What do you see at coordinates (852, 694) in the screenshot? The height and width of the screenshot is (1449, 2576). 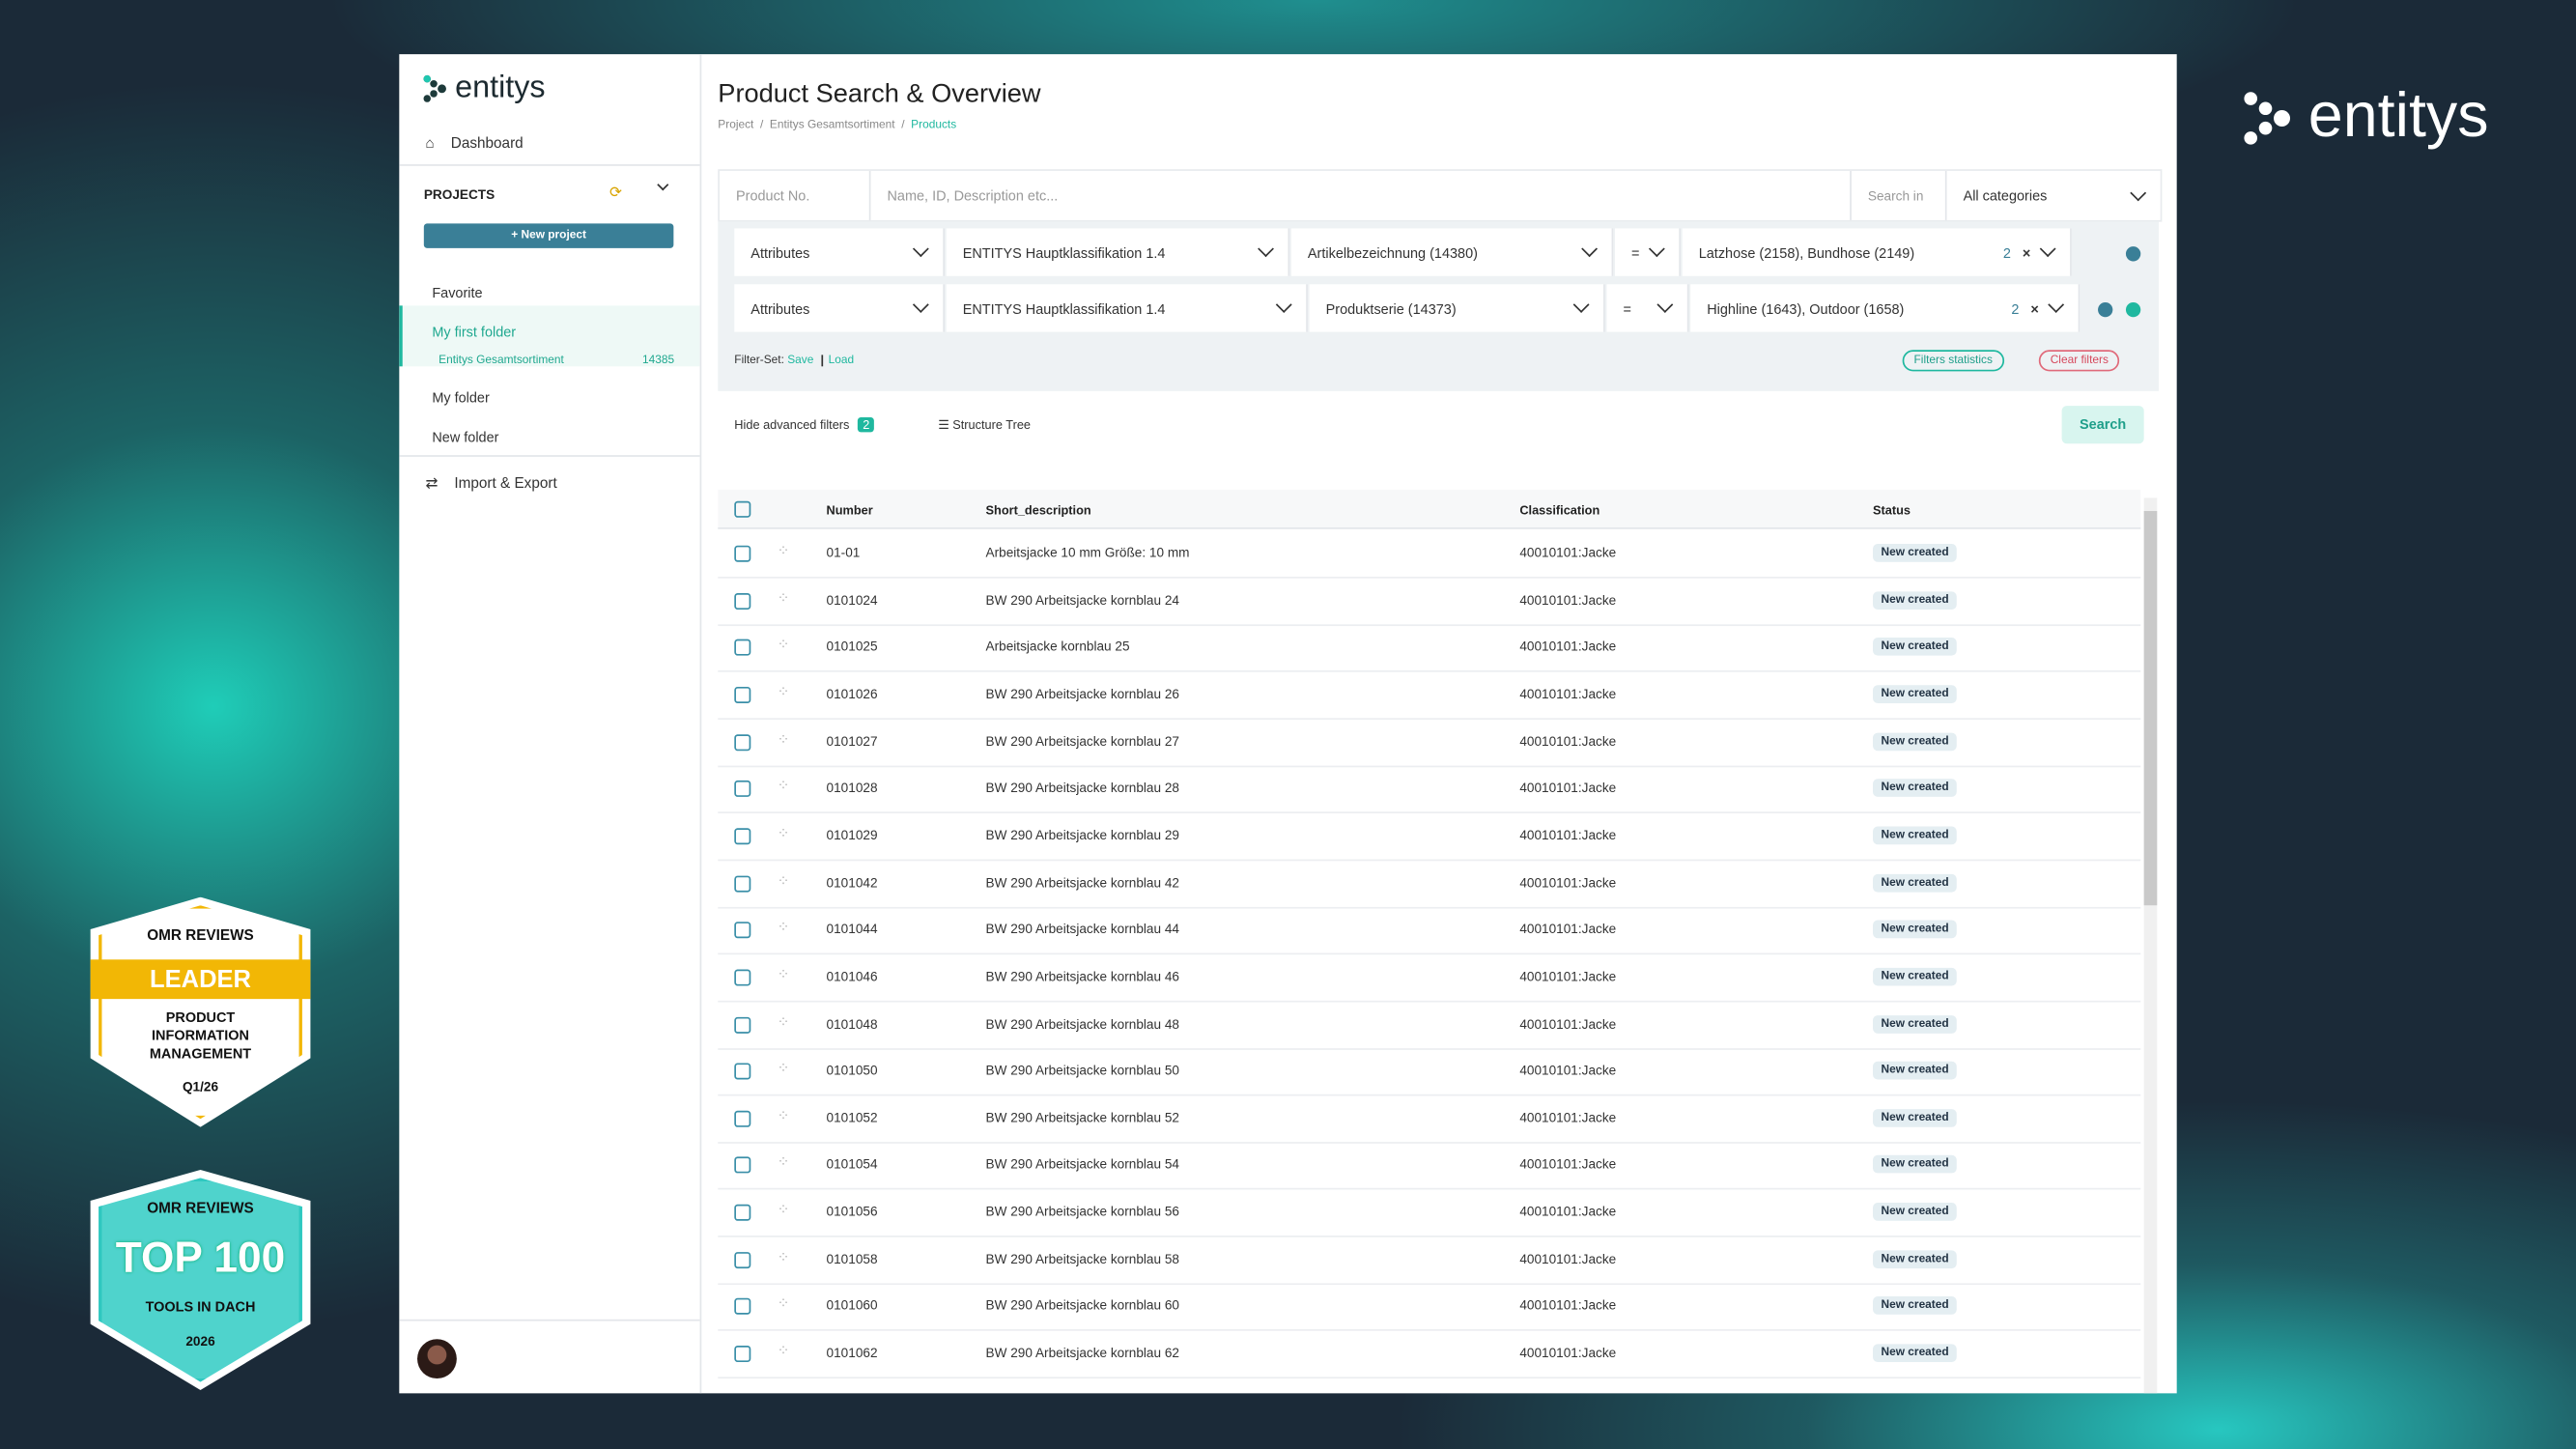 I see `cell: 0101026` at bounding box center [852, 694].